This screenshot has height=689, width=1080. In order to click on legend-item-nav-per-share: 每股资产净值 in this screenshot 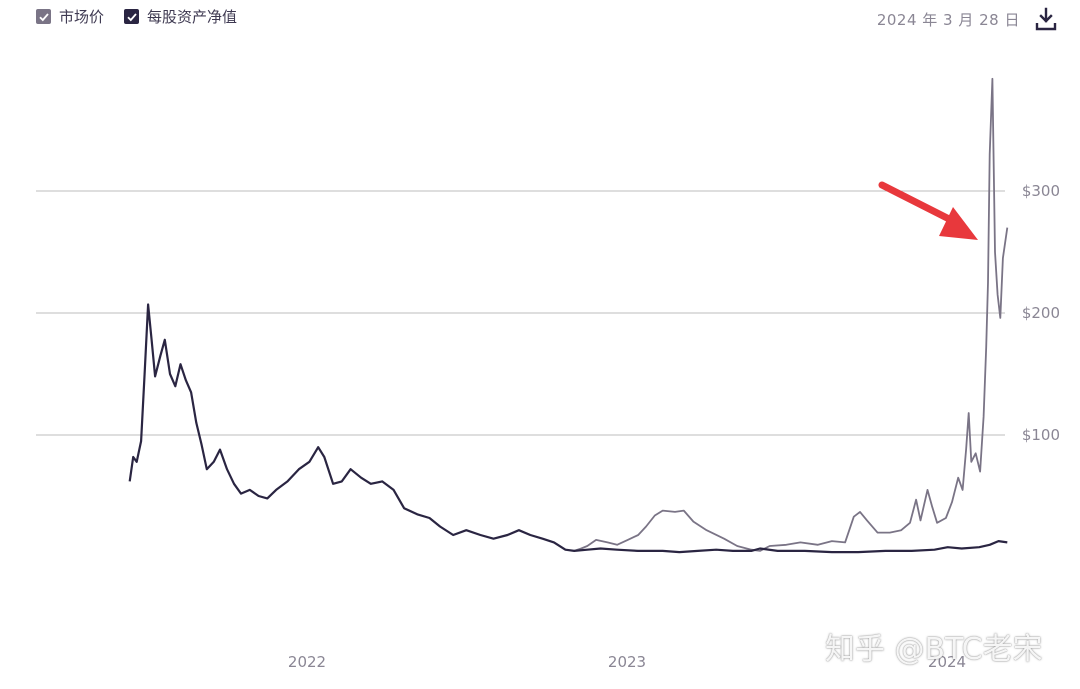, I will do `click(180, 16)`.